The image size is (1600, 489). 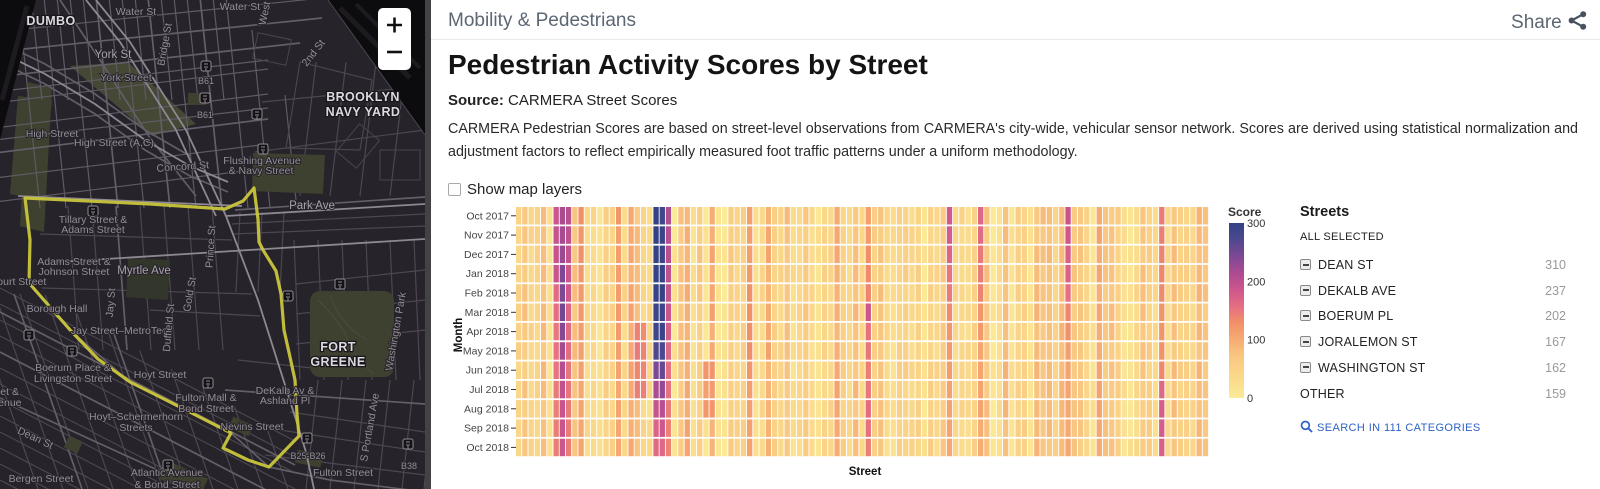 I want to click on svg-text: Bond Street, so click(x=206, y=409).